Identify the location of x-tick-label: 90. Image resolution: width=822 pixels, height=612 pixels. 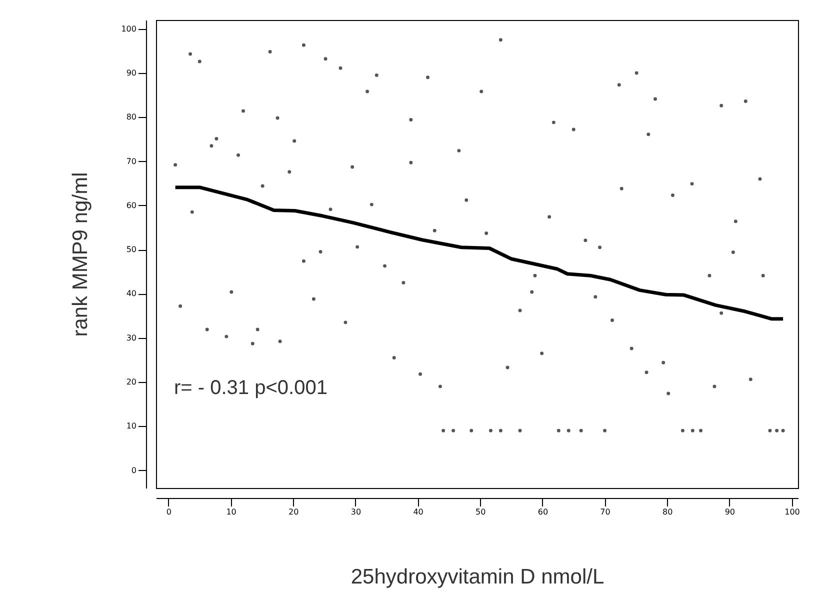
(730, 512).